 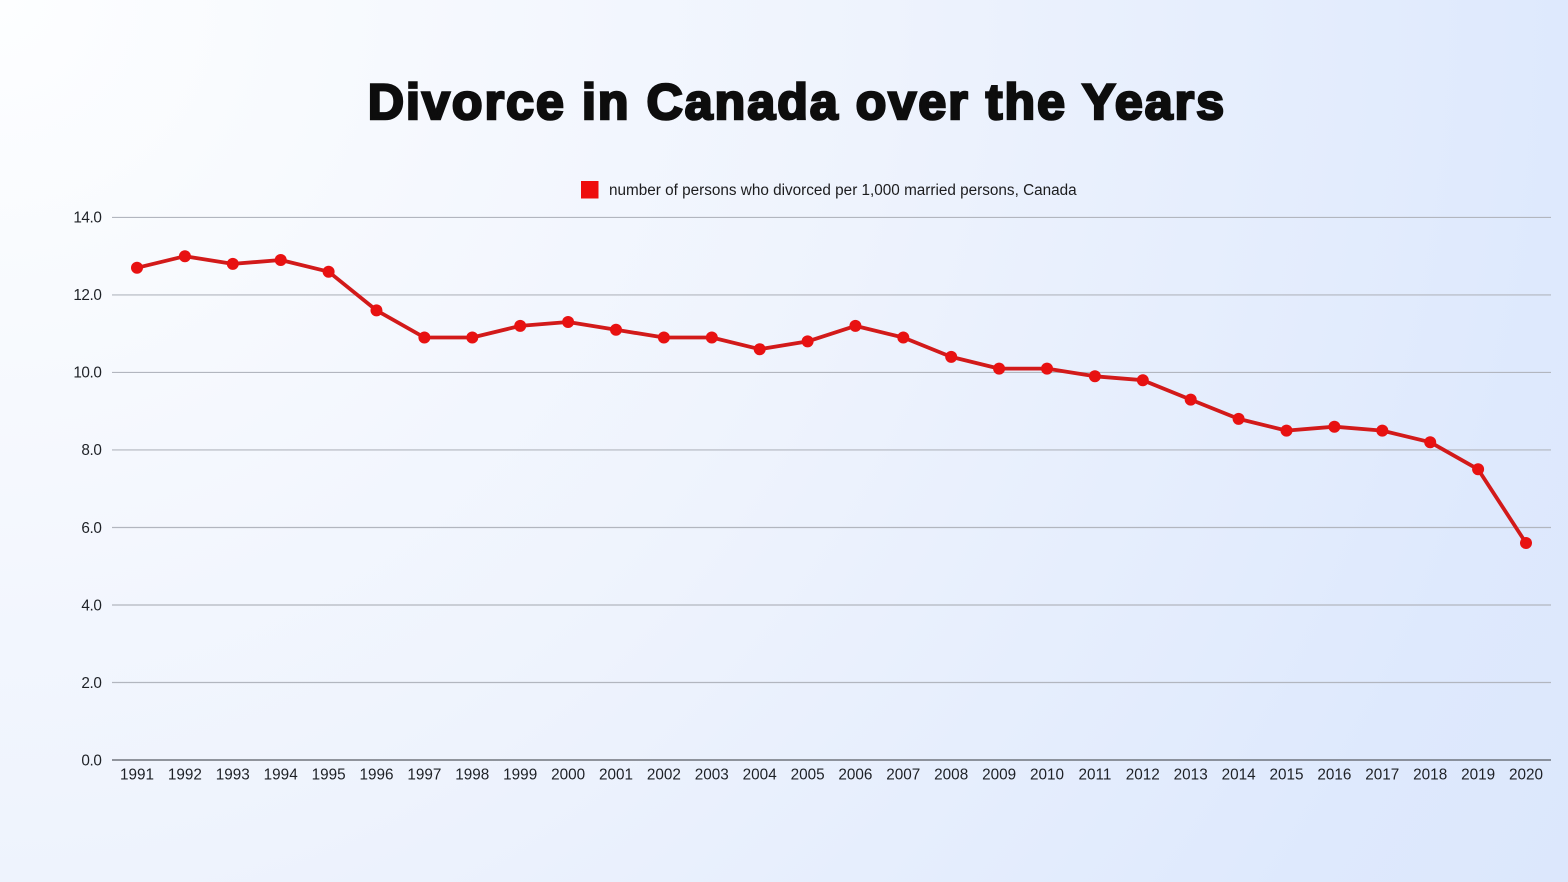 I want to click on svg-text: 1996, so click(x=376, y=775).